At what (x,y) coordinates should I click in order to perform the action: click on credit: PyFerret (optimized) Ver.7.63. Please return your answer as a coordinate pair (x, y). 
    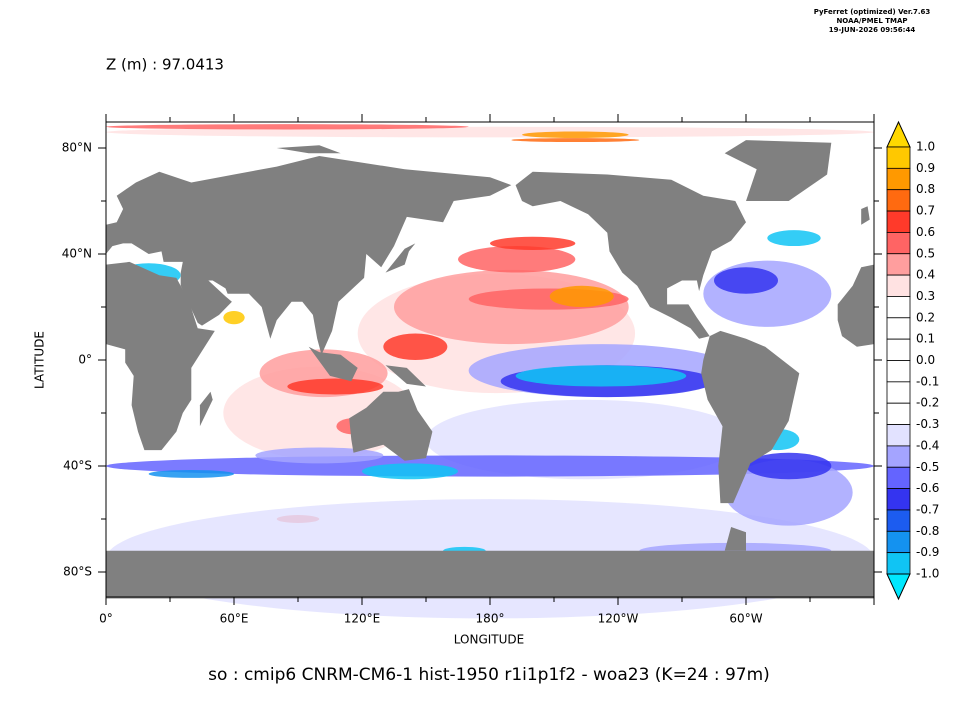
    Looking at the image, I should click on (872, 12).